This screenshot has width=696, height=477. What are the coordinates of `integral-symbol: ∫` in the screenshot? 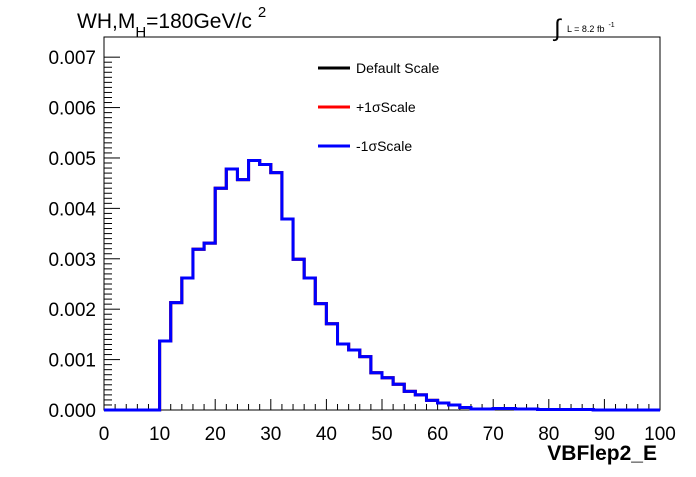 It's located at (557, 28).